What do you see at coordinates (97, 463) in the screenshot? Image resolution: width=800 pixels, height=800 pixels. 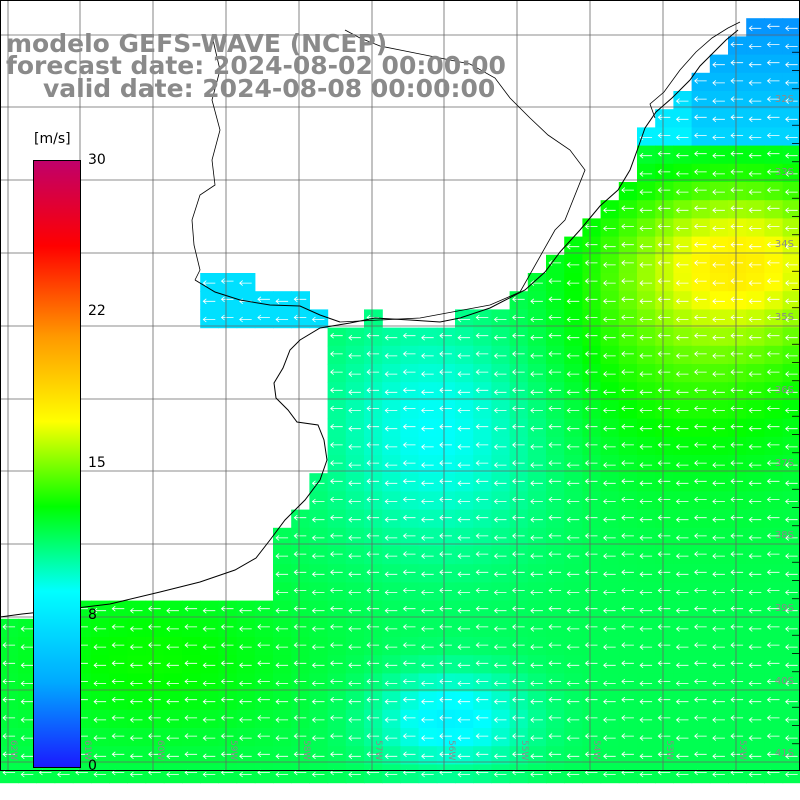 I see `colorbar-tick-15: 15` at bounding box center [97, 463].